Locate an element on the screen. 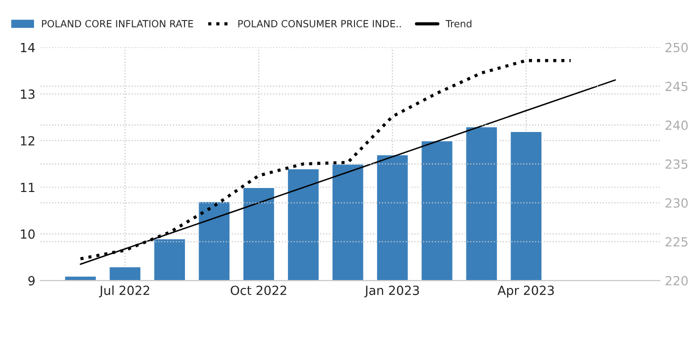  legend-label: POLAND CONSUMER PRICE INDE.. is located at coordinates (319, 24).